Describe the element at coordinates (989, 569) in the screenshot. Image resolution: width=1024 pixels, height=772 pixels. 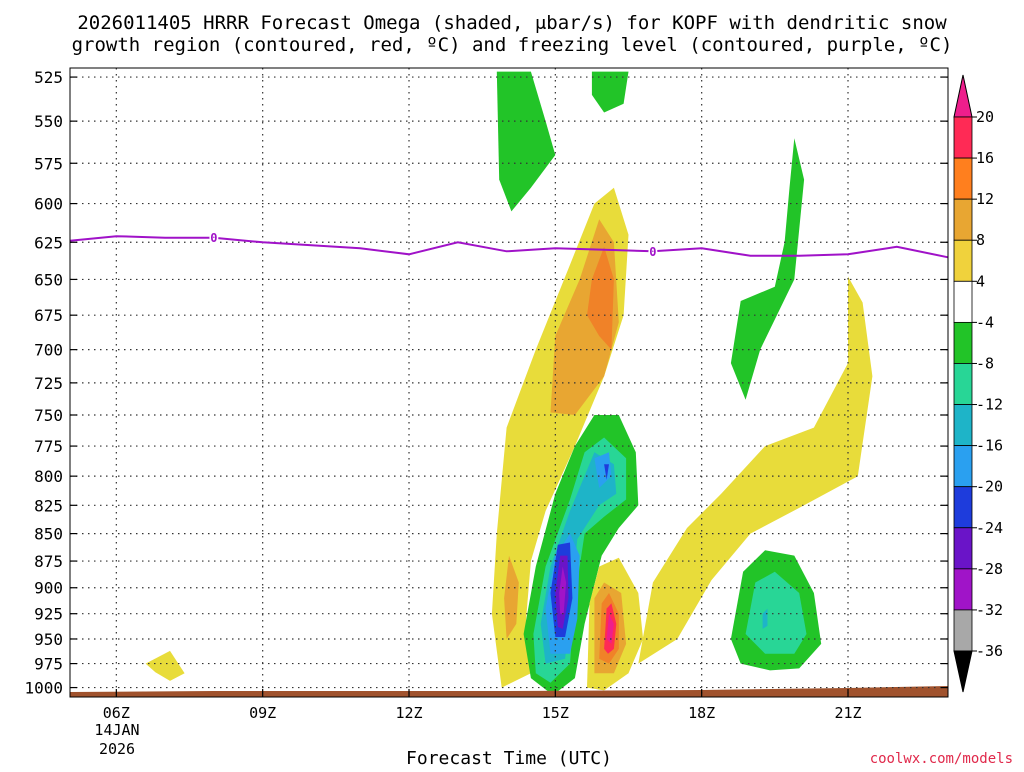
I see `colorbar-label-11: -28` at that location.